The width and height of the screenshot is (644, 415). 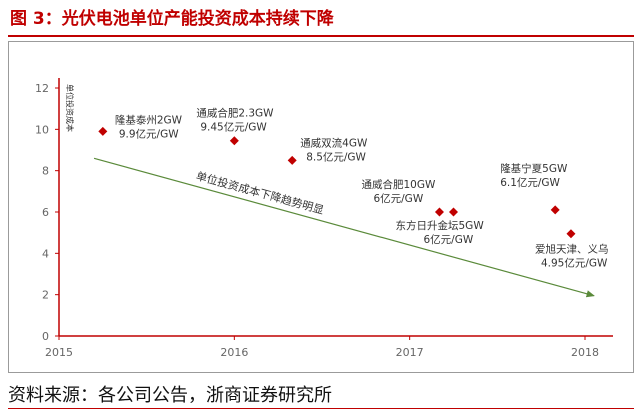 I want to click on y-tick-label: 0, so click(x=45, y=336).